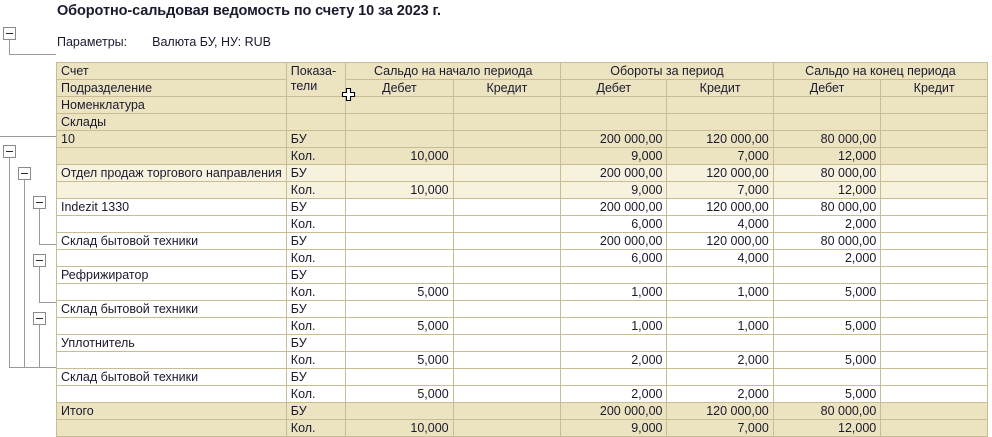 The image size is (992, 437). I want to click on table-row: Склад бытовой техники БУ, so click(522, 377).